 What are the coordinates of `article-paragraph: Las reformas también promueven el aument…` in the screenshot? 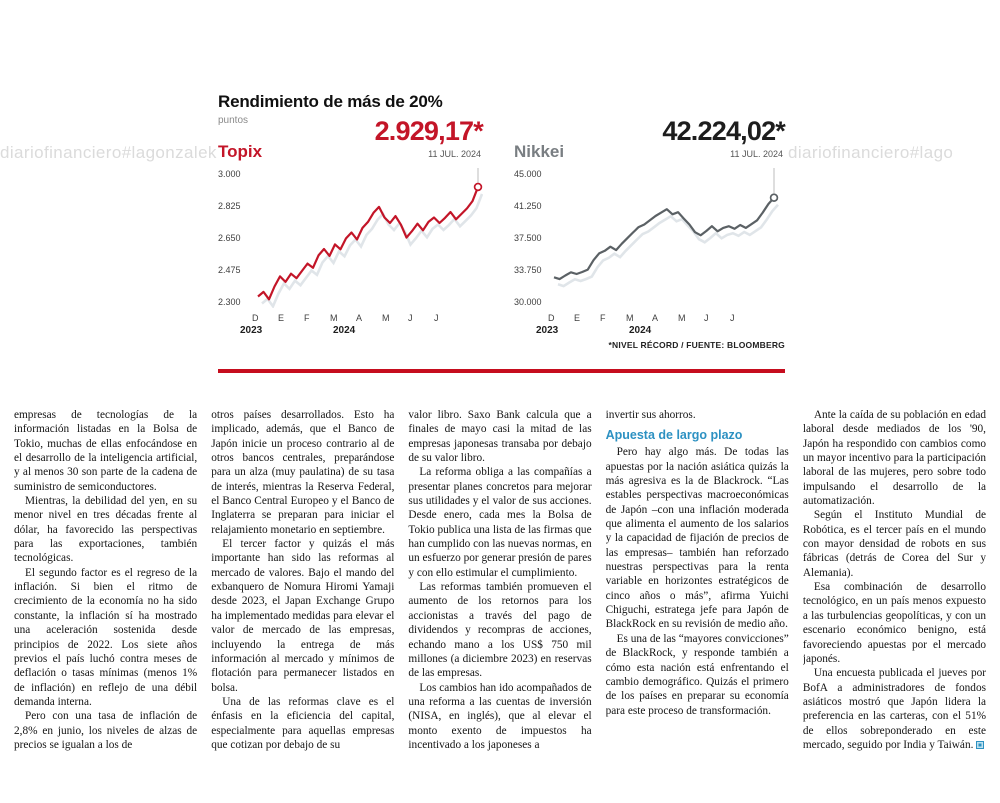 It's located at (500, 630).